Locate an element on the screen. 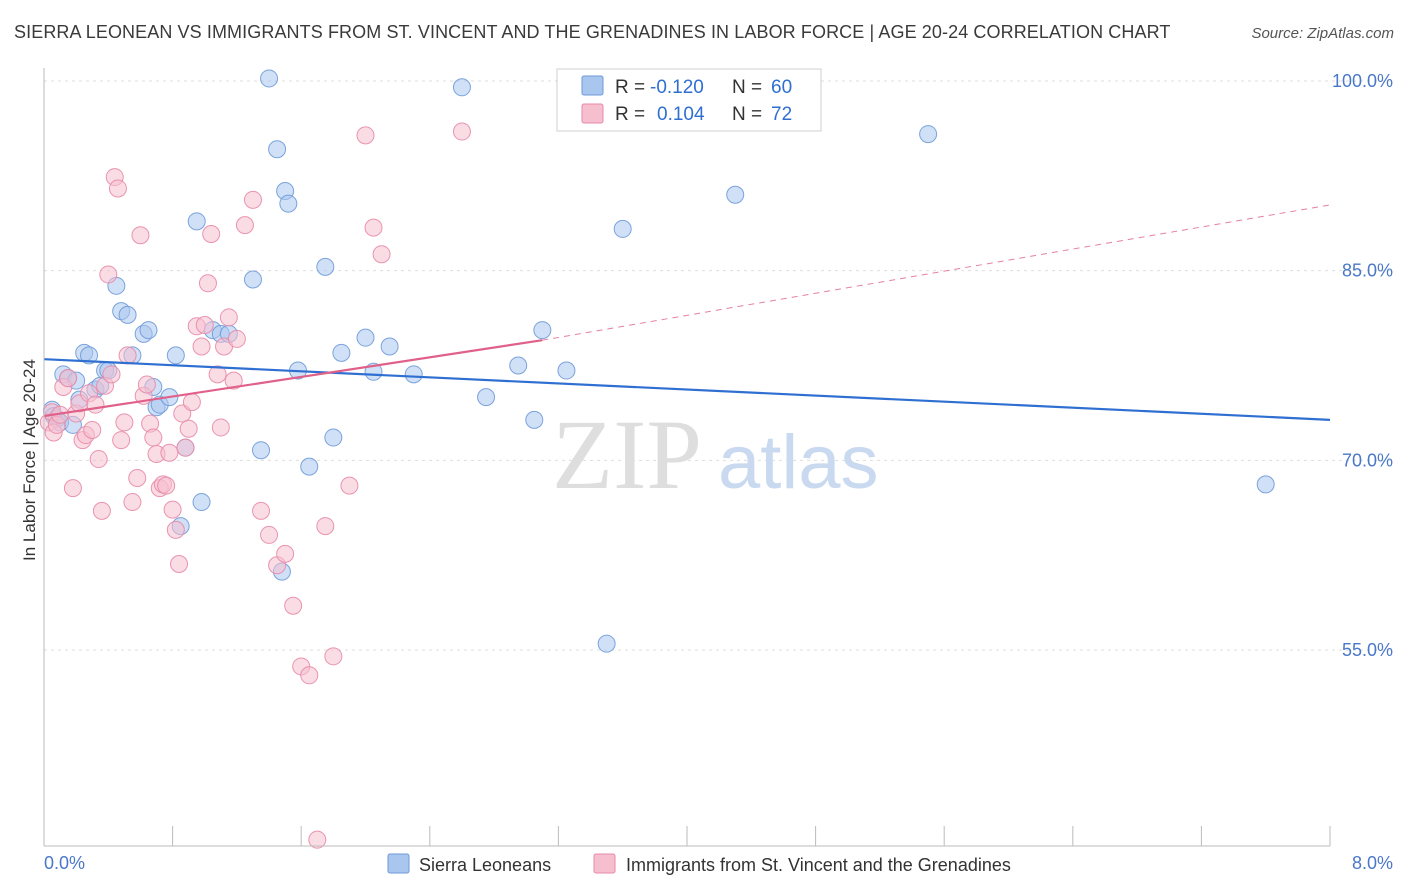 This screenshot has width=1406, height=892. legend-r-label-0: R = is located at coordinates (630, 87).